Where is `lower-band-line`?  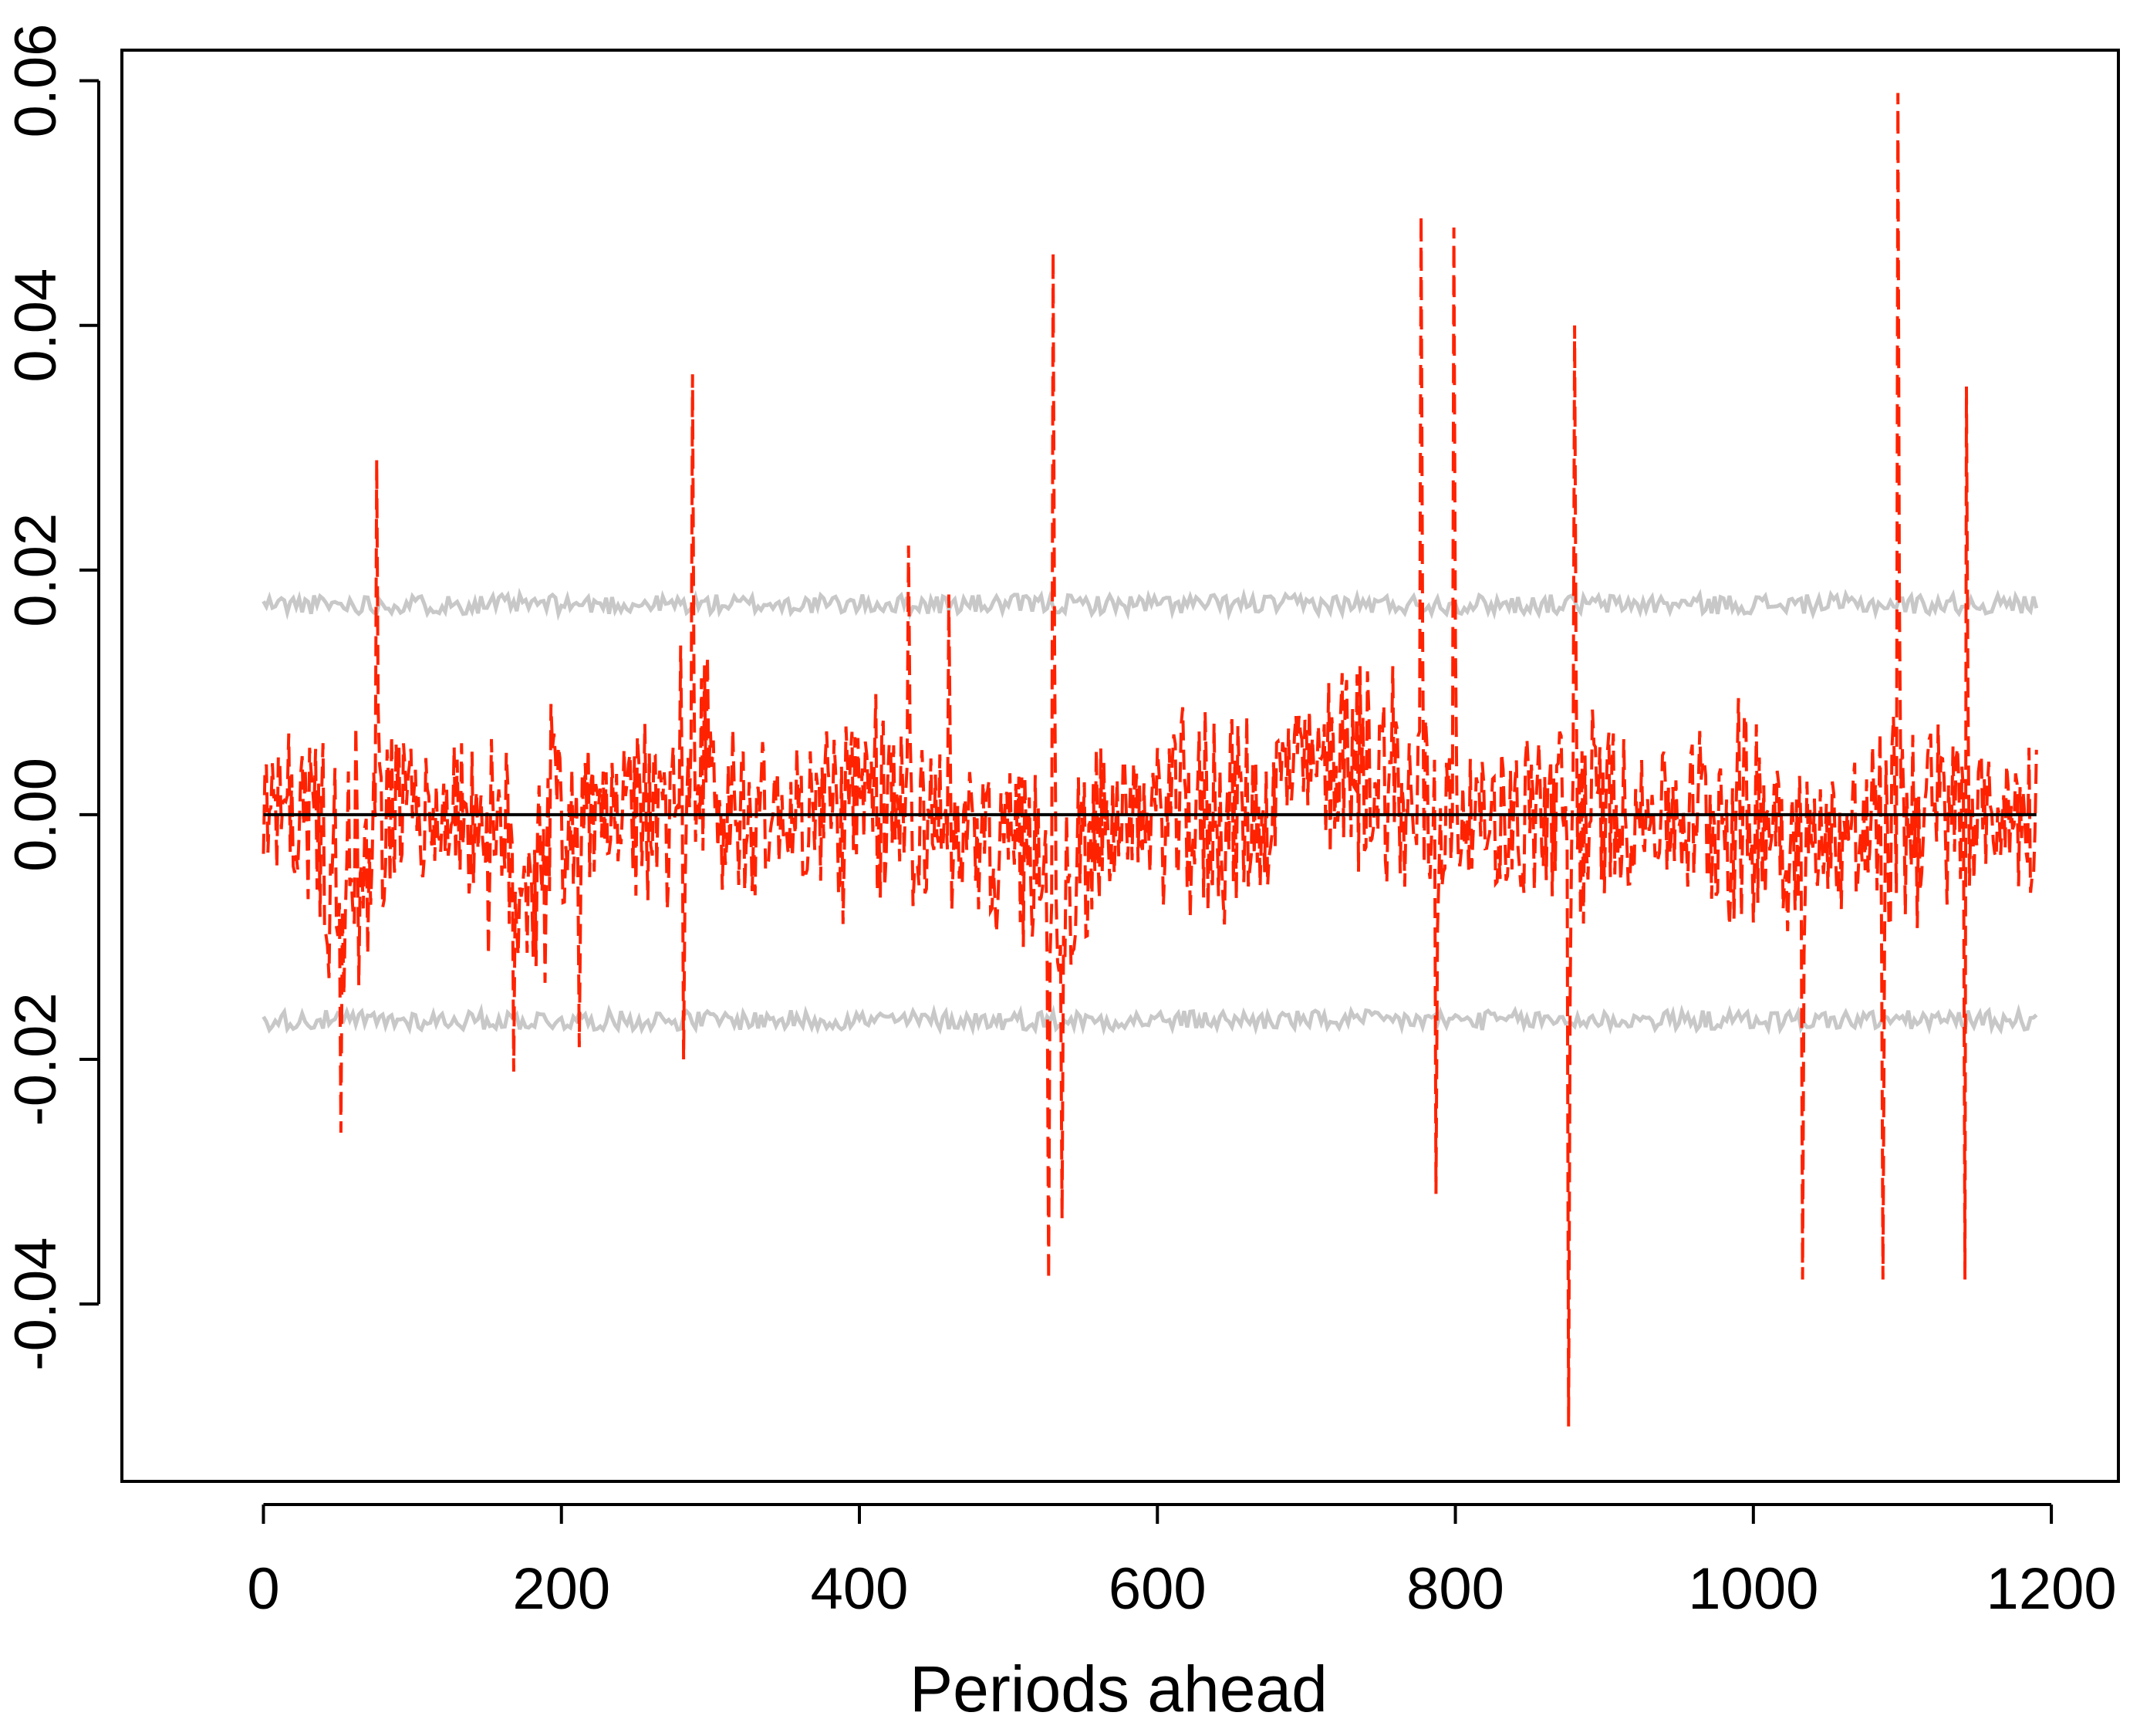 lower-band-line is located at coordinates (1150, 1020).